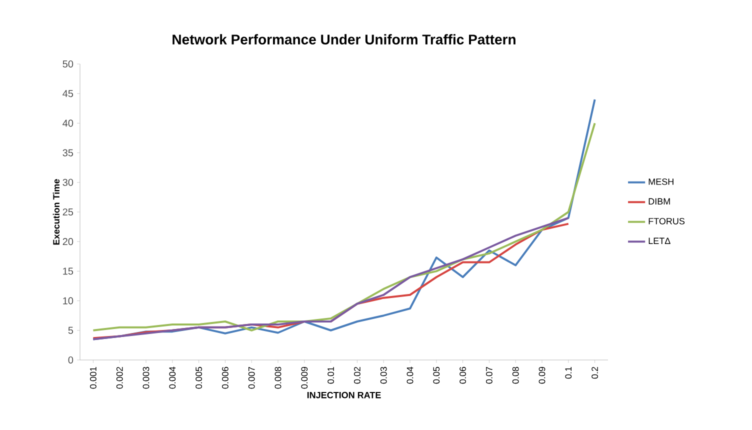 The height and width of the screenshot is (430, 752). I want to click on x-tick-label: 0.1, so click(568, 372).